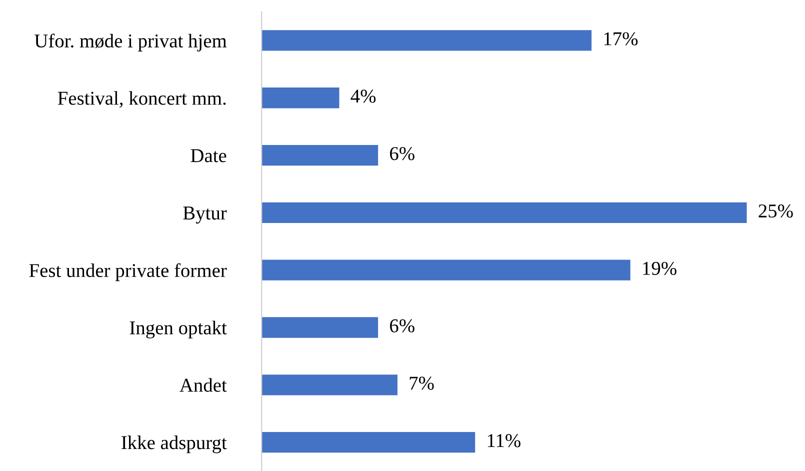  Describe the element at coordinates (130, 43) in the screenshot. I see `y-tick-label: Ufor. møde i privat hjem` at that location.